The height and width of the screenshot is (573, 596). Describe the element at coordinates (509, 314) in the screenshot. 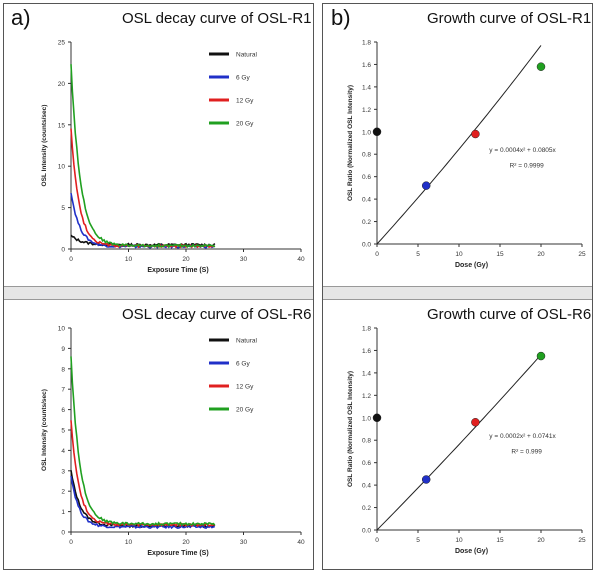

I see `chart-title-growth-r6: Growth curve of OSL-R6` at that location.